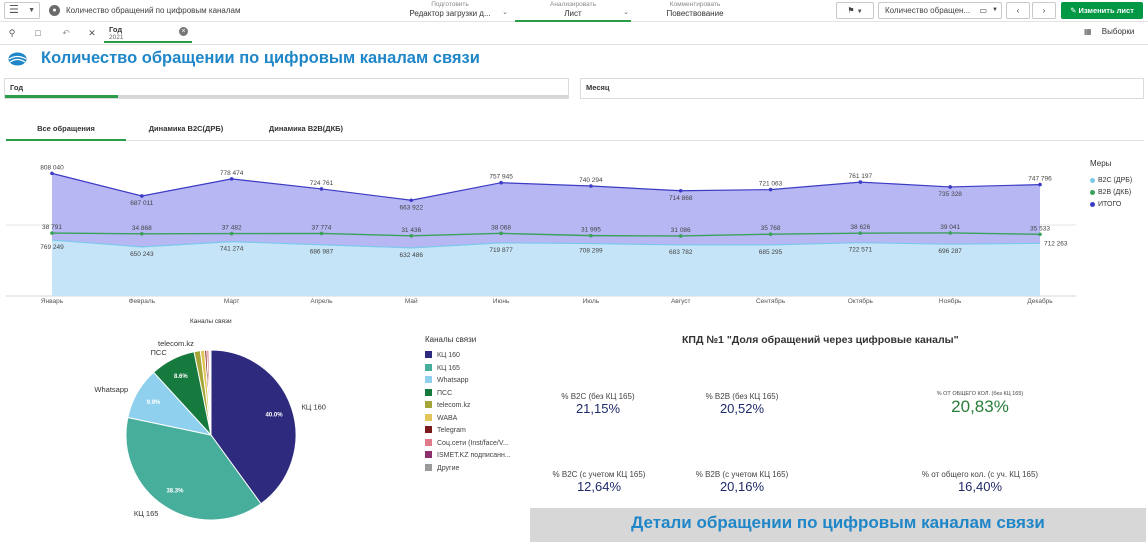 This screenshot has width=1148, height=546. Describe the element at coordinates (1018, 10) in the screenshot. I see `previous-sheet-button: ‹` at that location.